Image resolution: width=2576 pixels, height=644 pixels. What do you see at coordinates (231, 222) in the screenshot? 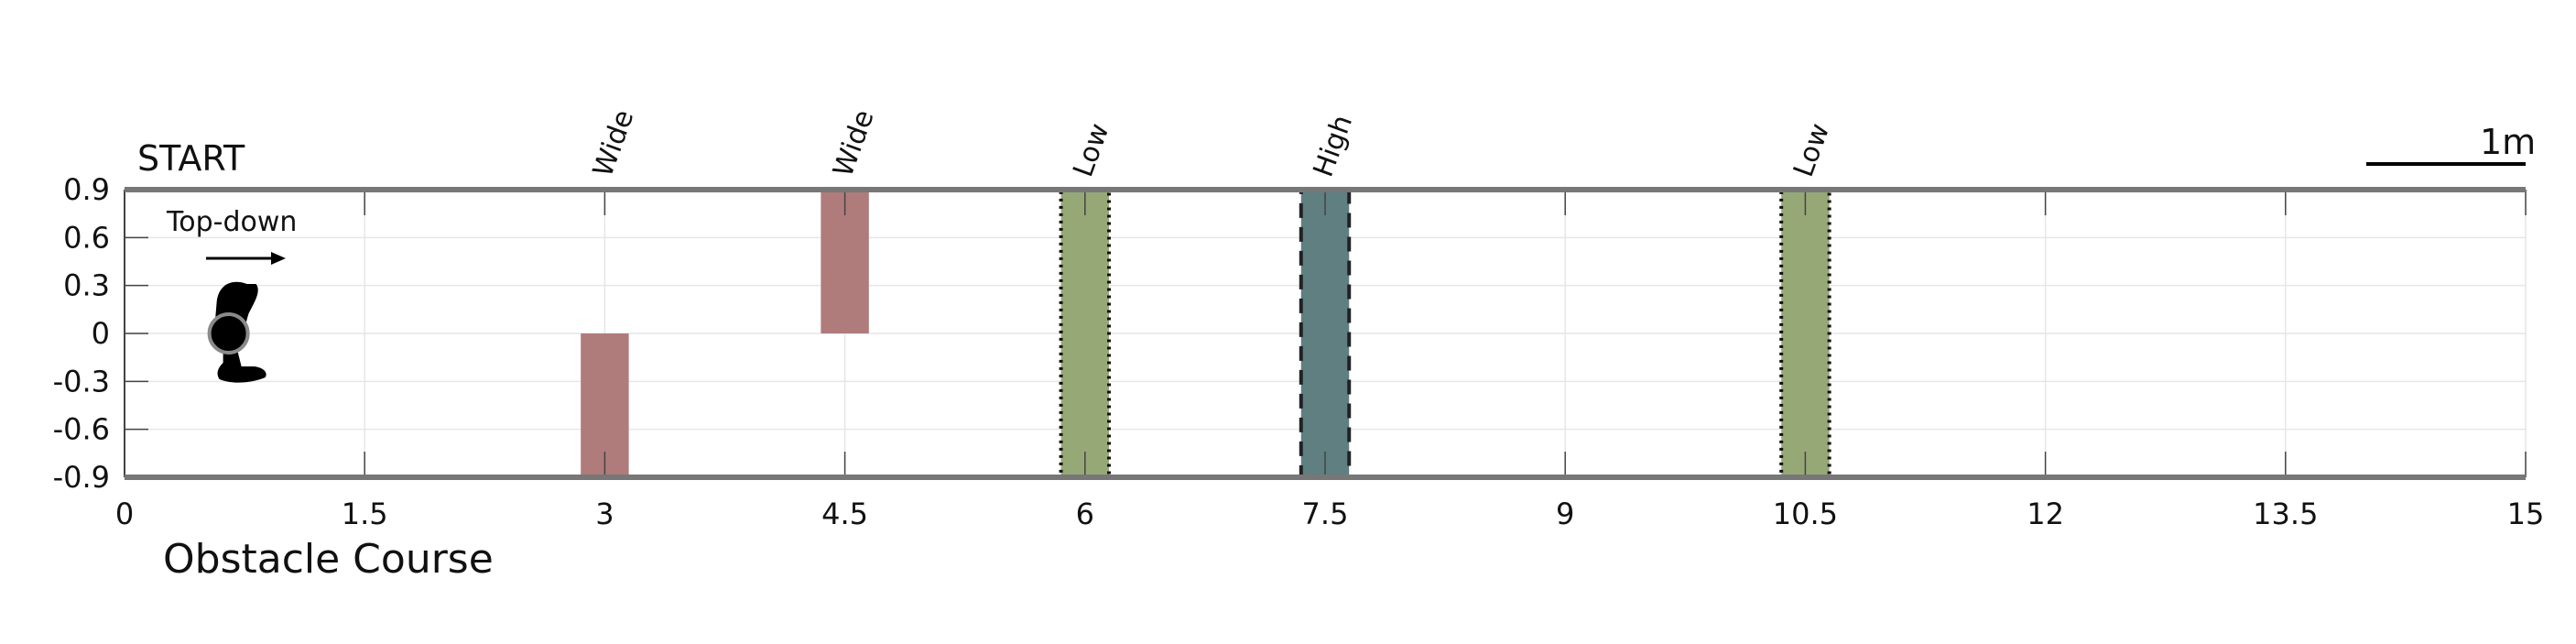
I see `view-label: Top-down` at bounding box center [231, 222].